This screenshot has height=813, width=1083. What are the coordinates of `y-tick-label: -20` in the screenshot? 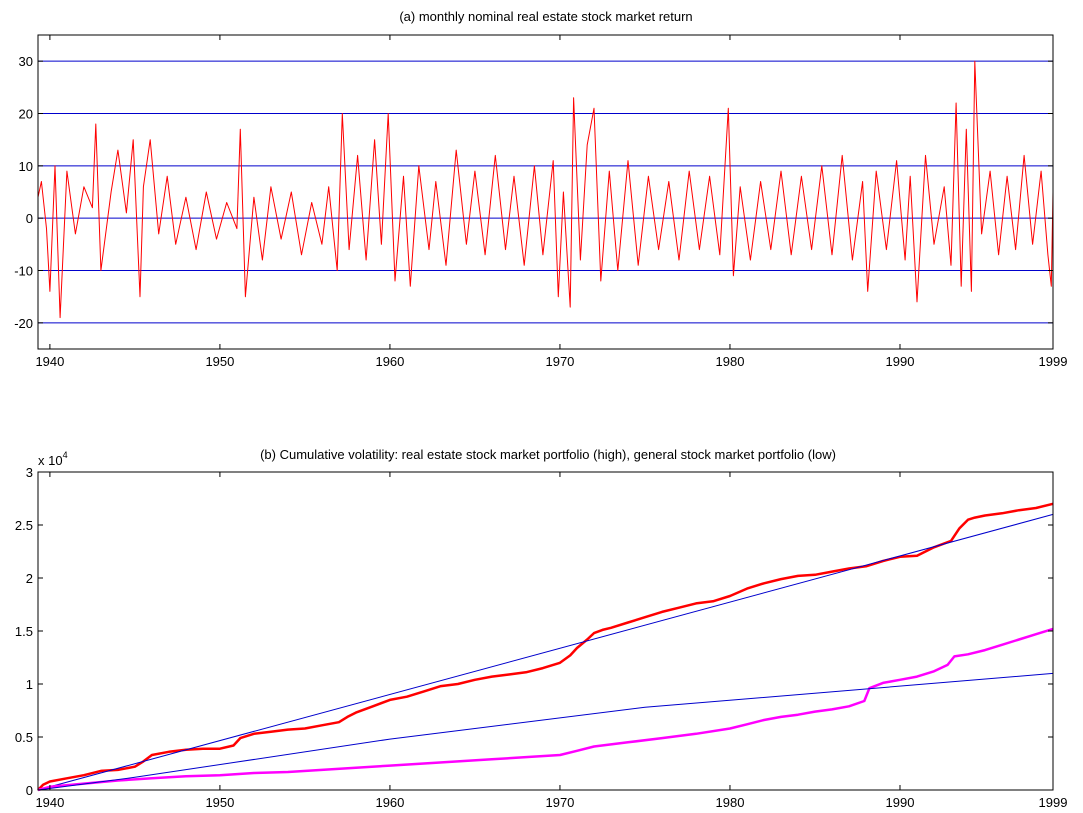 It's located at (23, 323).